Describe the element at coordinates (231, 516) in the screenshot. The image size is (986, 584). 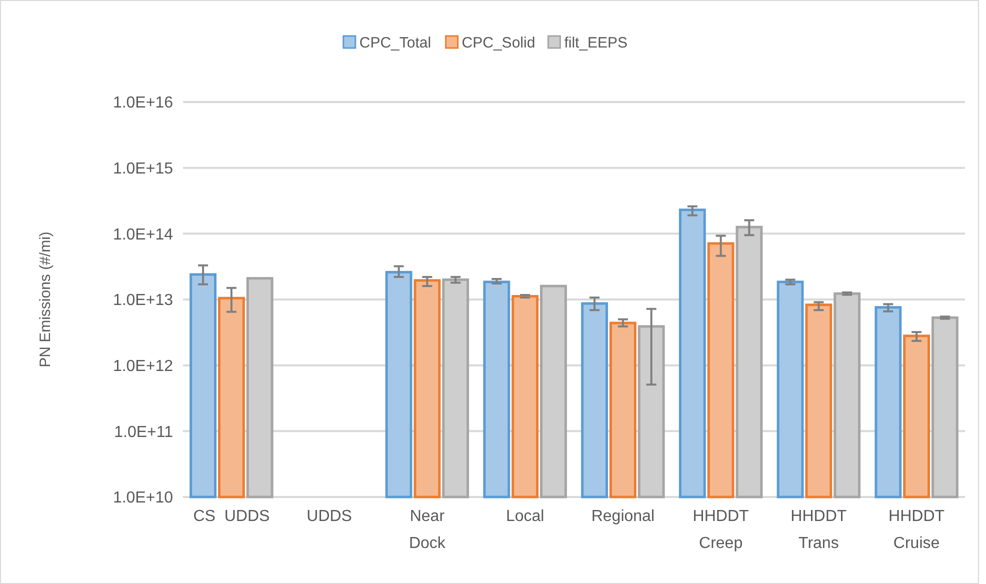
I see `x-tick-label: CS UDDS` at that location.